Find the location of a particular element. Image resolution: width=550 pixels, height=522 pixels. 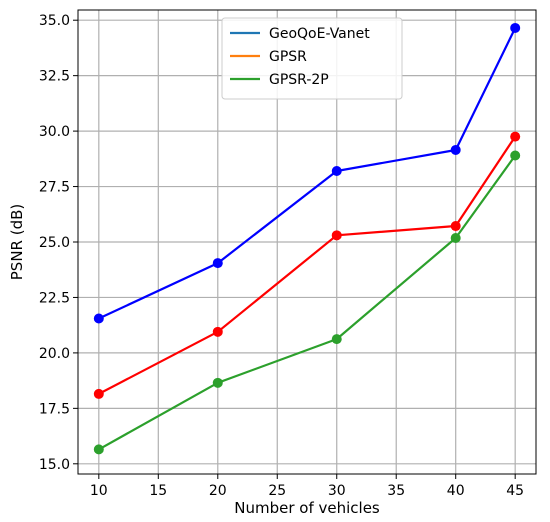

x-tick-label: 10 is located at coordinates (99, 491).